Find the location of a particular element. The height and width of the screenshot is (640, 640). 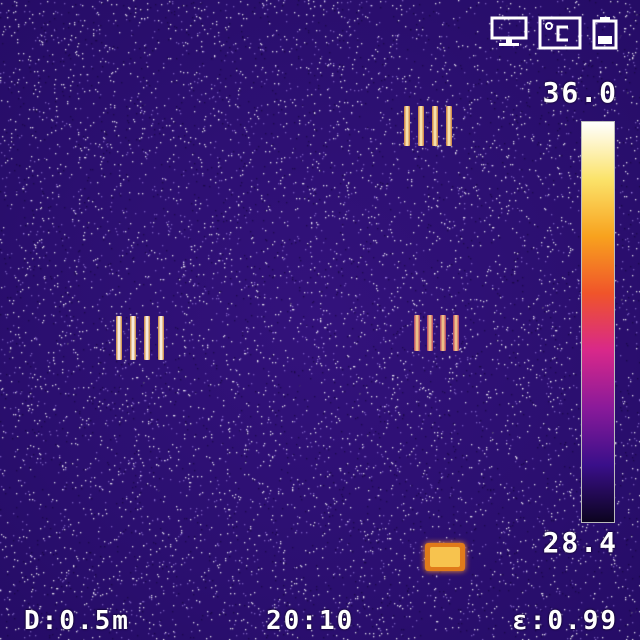

celsius-icon is located at coordinates (560, 33).